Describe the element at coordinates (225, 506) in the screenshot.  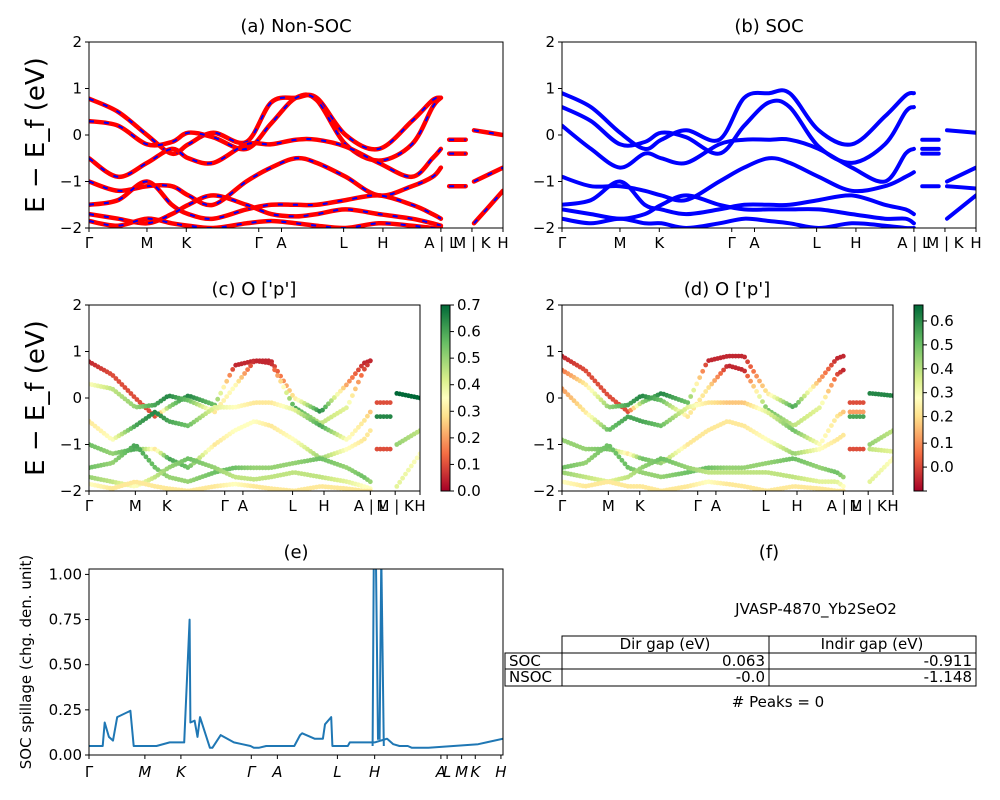
I see `panel-c-xtick-label: Γ` at that location.